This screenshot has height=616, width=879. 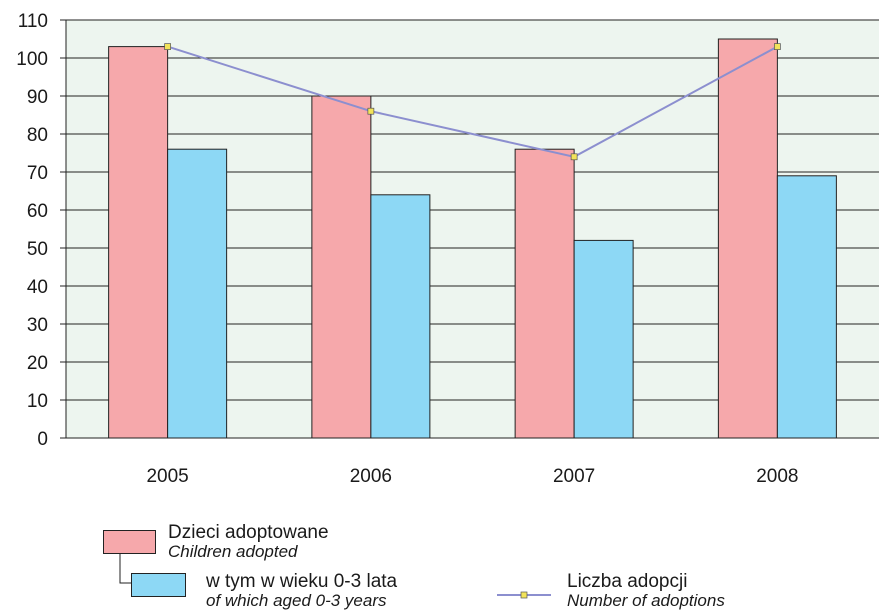 I want to click on bar-aged-0-3-2008, so click(x=806, y=307).